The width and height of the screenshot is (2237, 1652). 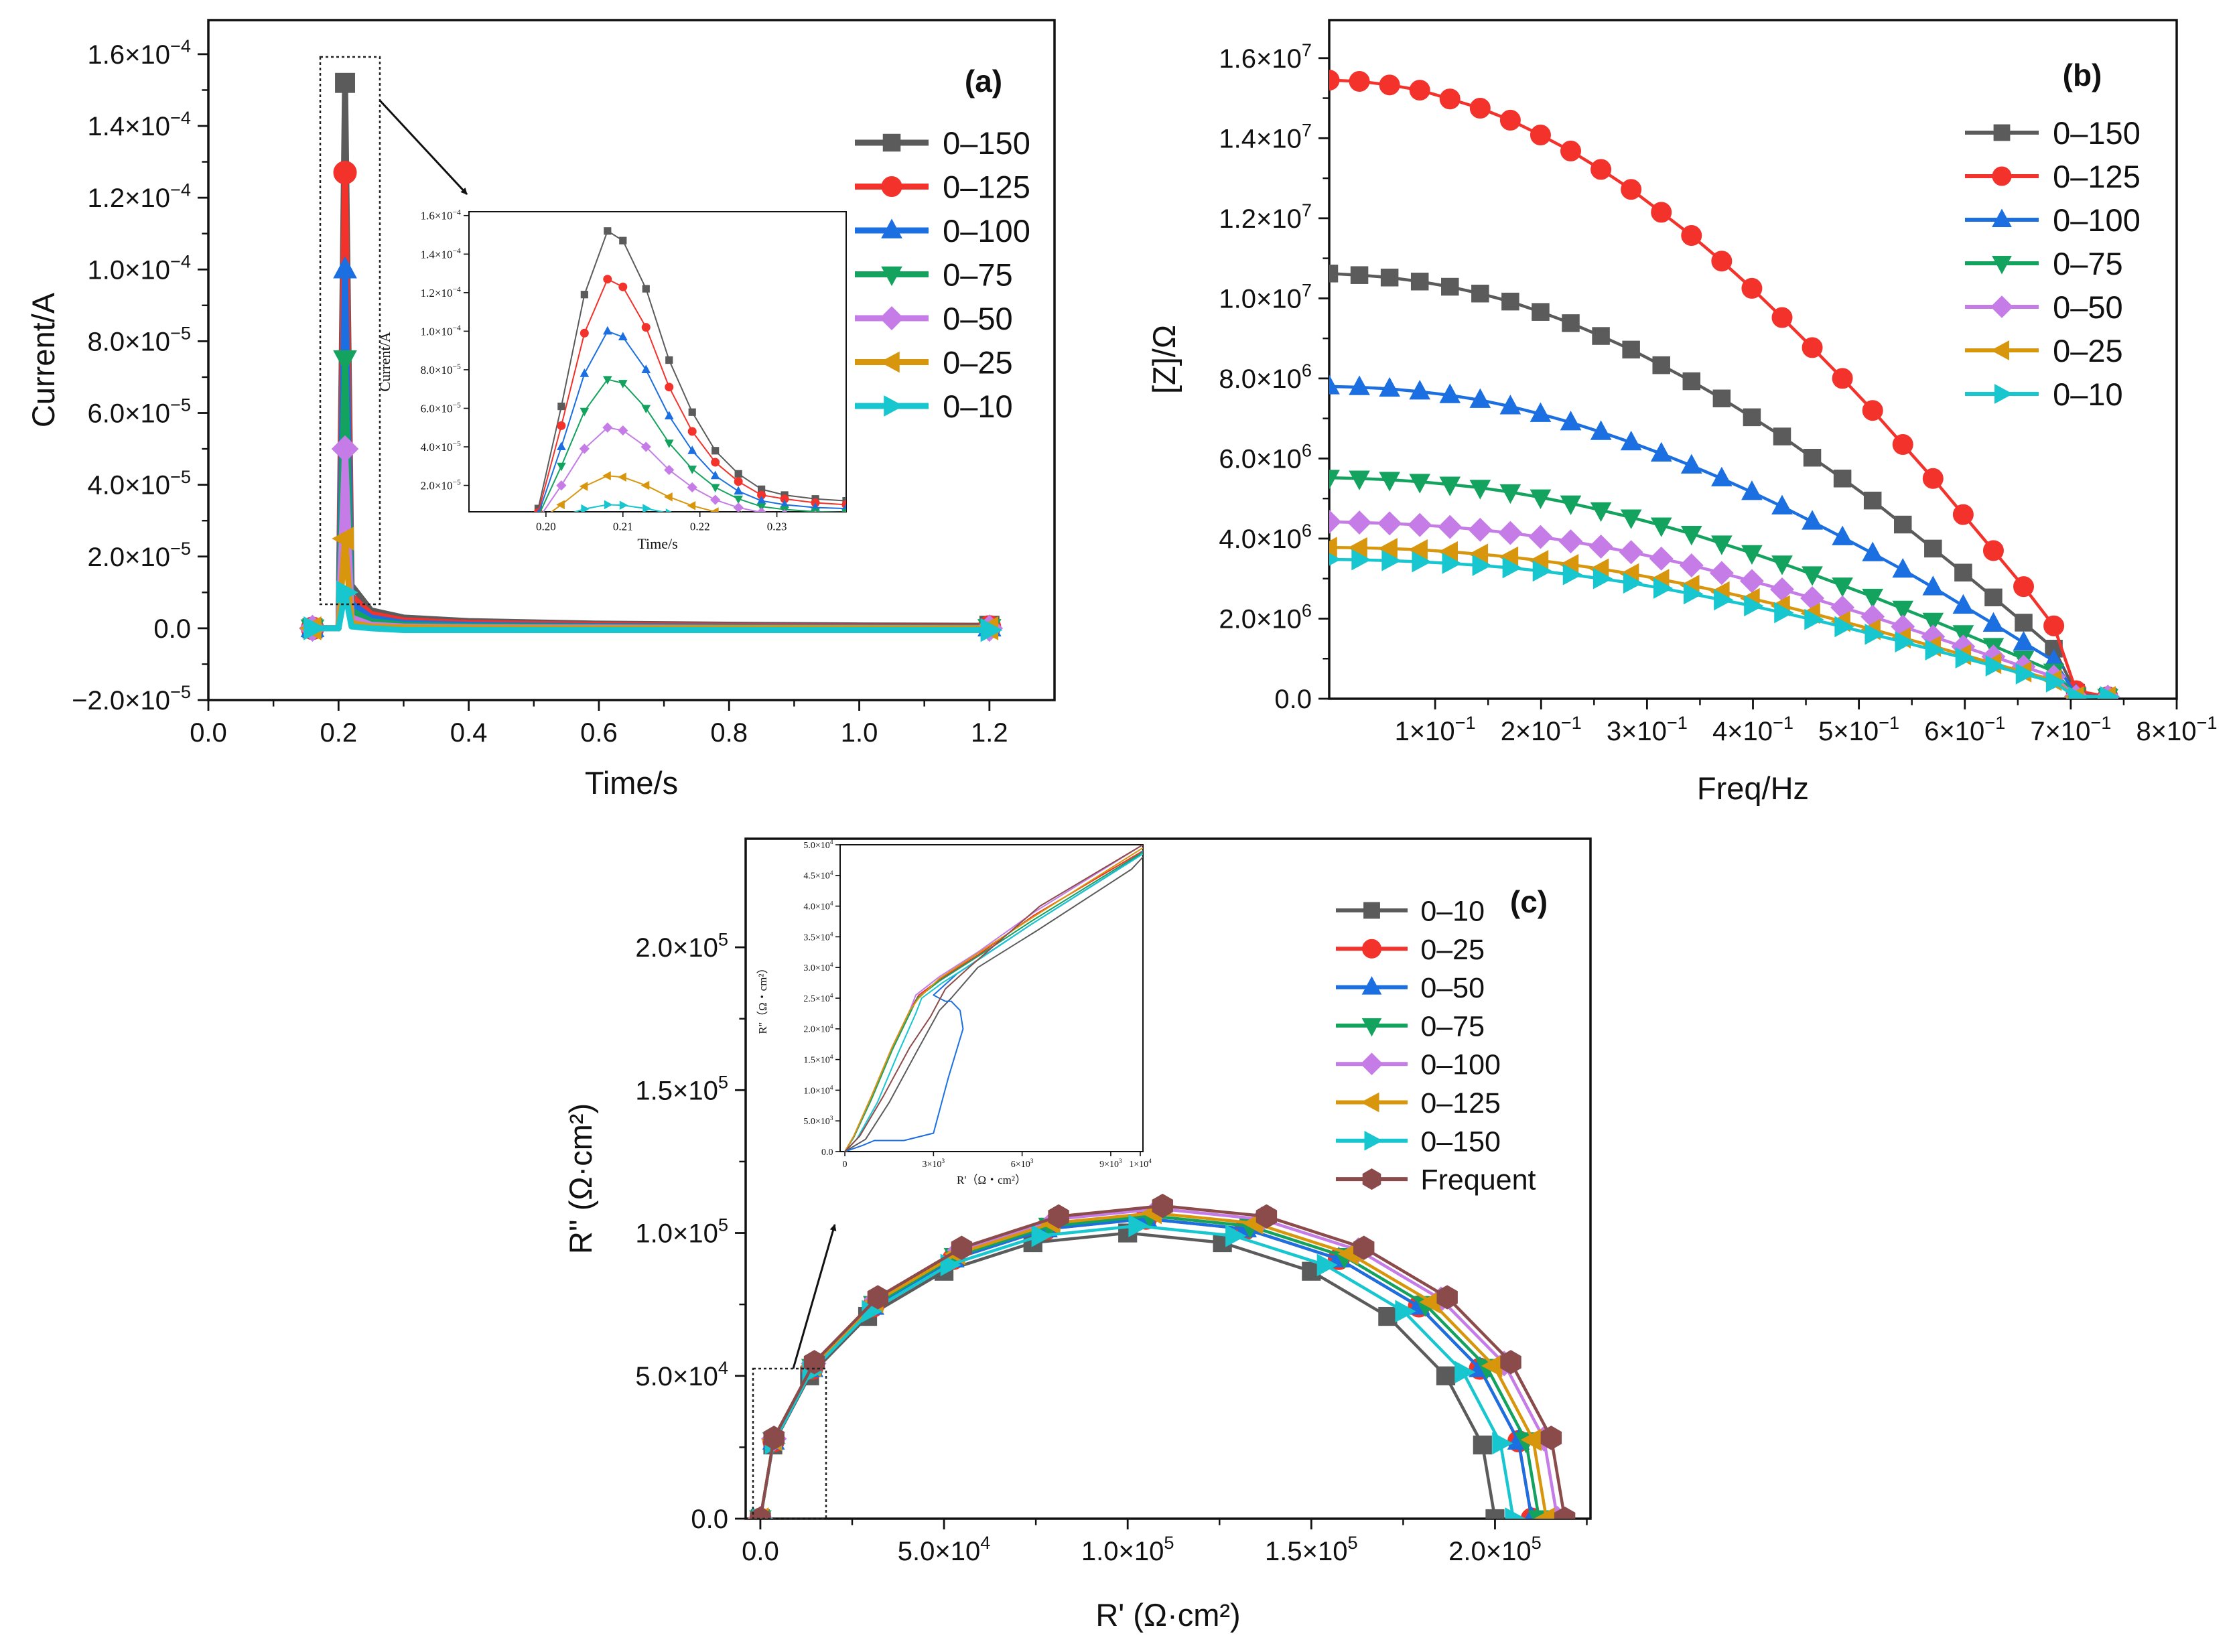 What do you see at coordinates (1410, 950) in the screenshot?
I see `legend-item: 0–25` at bounding box center [1410, 950].